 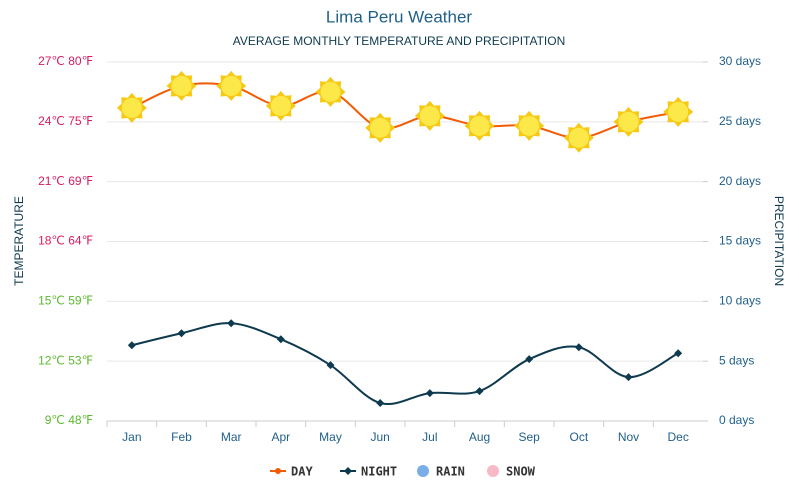 What do you see at coordinates (429, 437) in the screenshot?
I see `x-tick-label: Jul` at bounding box center [429, 437].